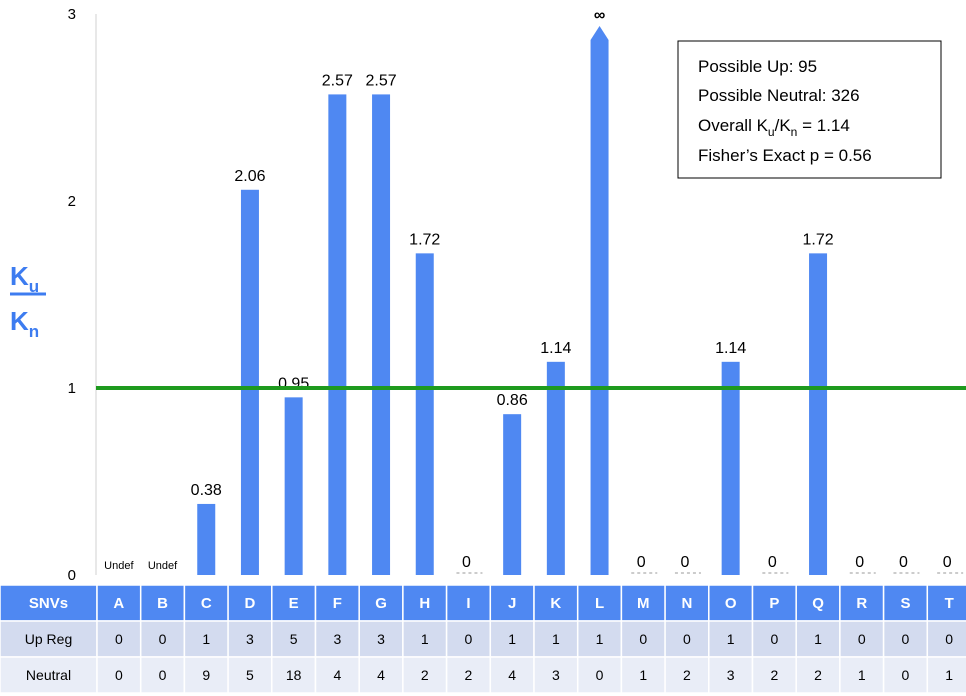 Image resolution: width=966 pixels, height=696 pixels. What do you see at coordinates (424, 414) in the screenshot?
I see `bar-H` at bounding box center [424, 414].